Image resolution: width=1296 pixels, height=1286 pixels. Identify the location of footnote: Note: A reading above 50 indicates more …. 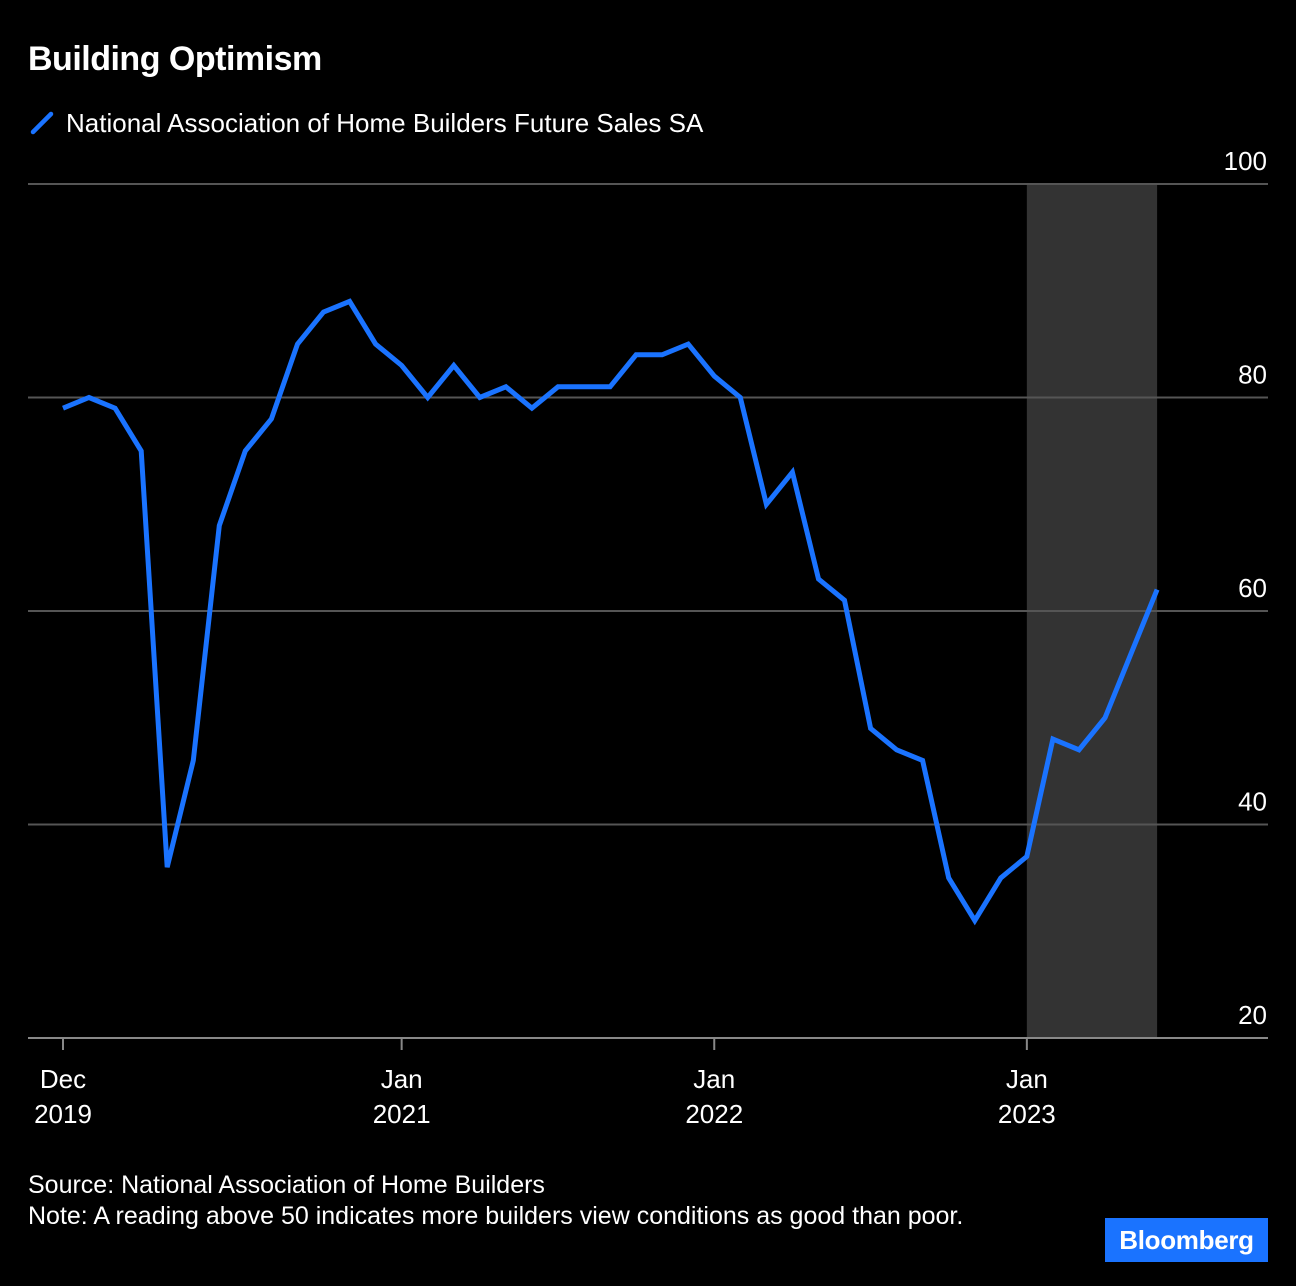
(496, 1216).